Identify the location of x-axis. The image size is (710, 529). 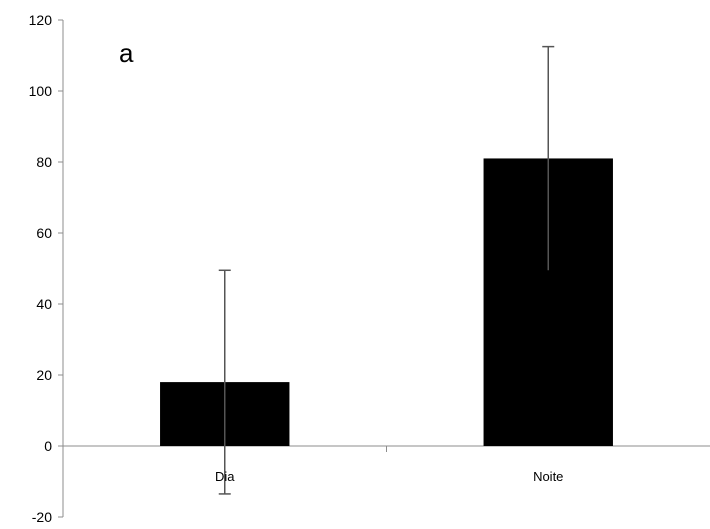
(386, 448).